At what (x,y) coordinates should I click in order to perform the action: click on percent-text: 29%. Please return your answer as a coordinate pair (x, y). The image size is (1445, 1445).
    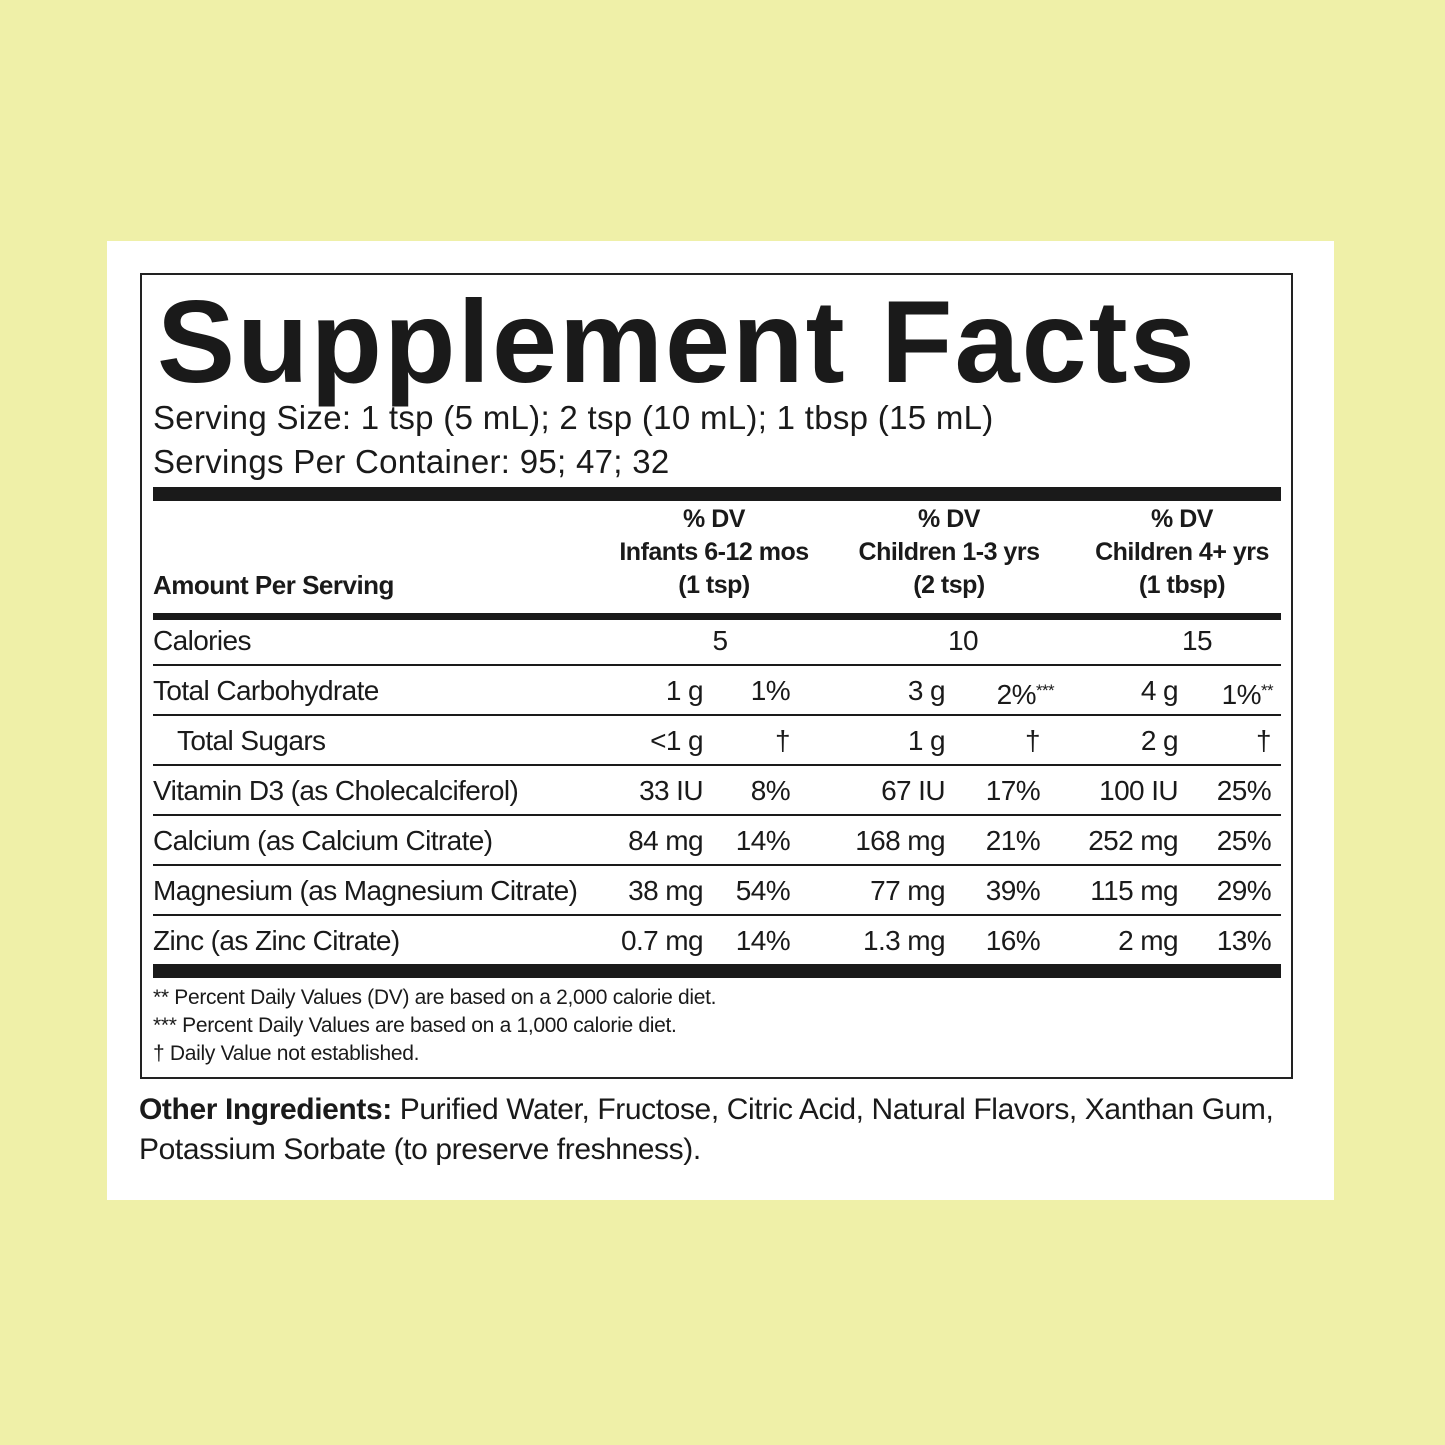
    Looking at the image, I should click on (1244, 890).